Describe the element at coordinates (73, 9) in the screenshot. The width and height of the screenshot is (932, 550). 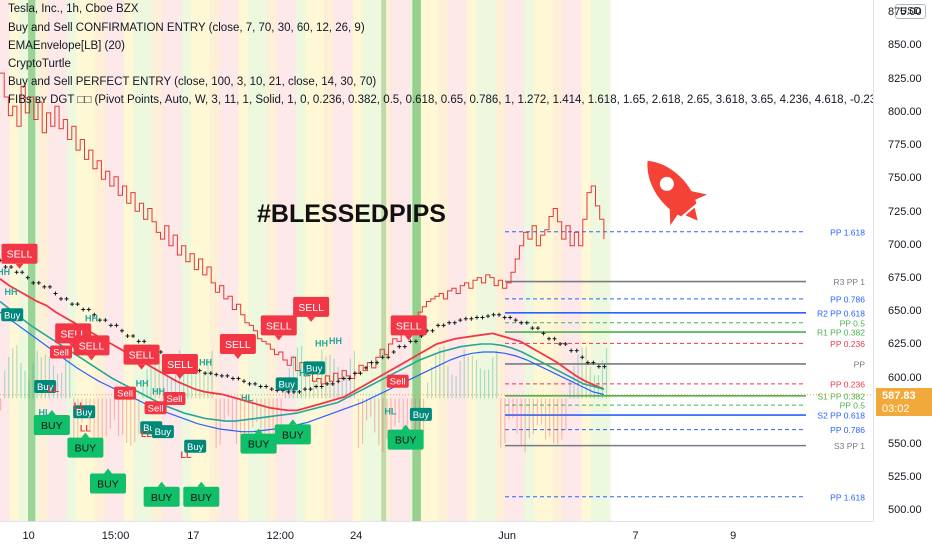
I see `legend-symbol: Tesla, Inc., 1h, Cboe BZX` at that location.